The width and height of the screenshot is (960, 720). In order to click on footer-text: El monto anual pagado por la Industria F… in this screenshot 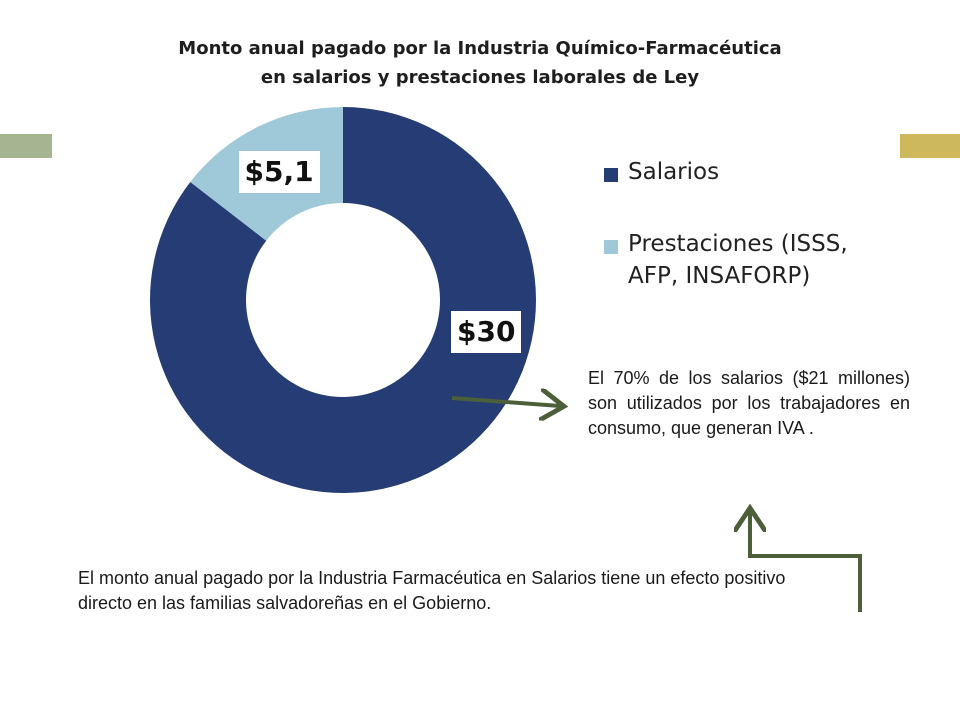, I will do `click(432, 590)`.